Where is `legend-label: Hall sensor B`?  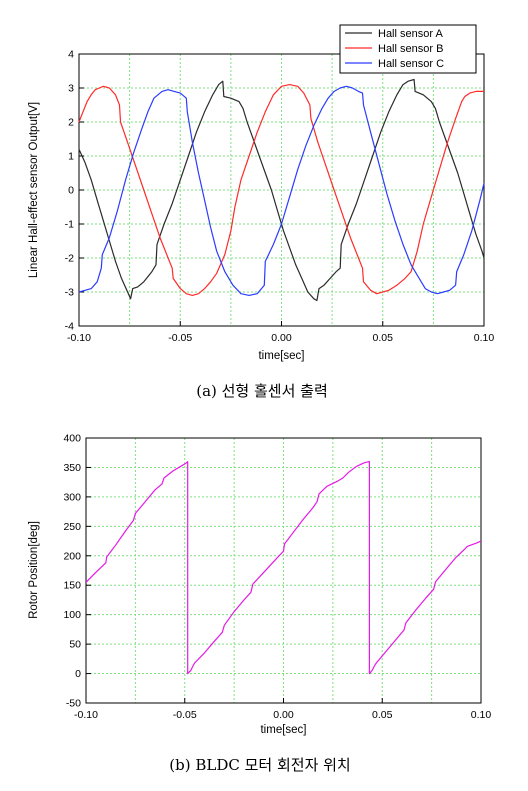
legend-label: Hall sensor B is located at coordinates (410, 49).